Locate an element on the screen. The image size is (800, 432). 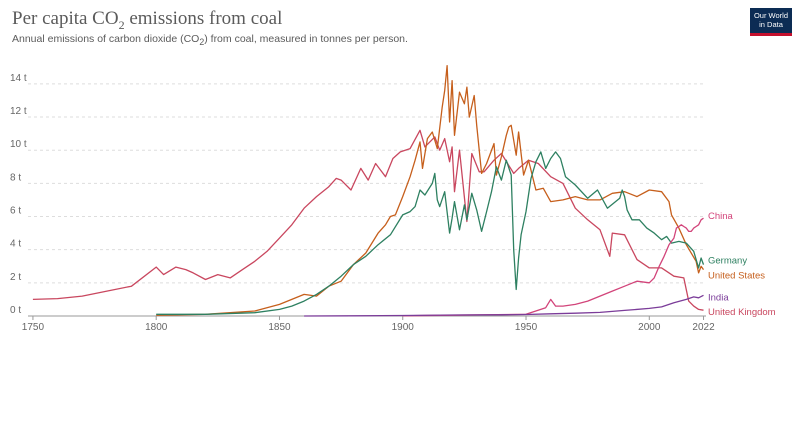
y-tick-label: 2 t is located at coordinates (15, 277).